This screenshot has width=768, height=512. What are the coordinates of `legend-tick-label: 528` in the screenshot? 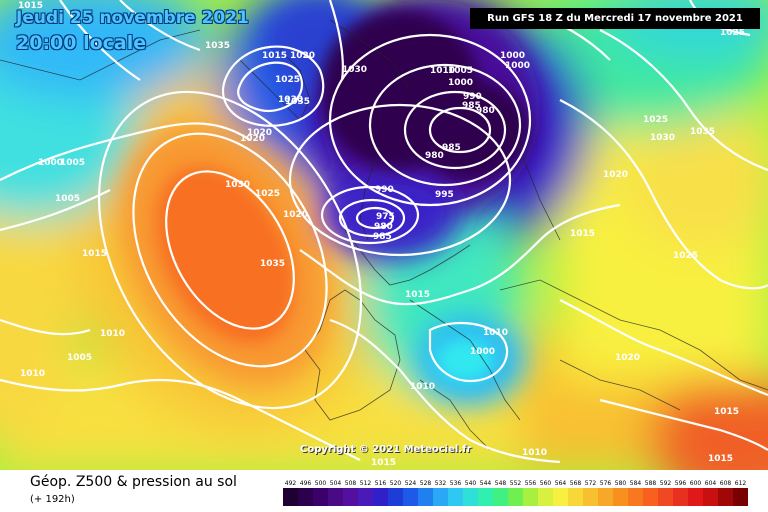 It's located at (426, 483).